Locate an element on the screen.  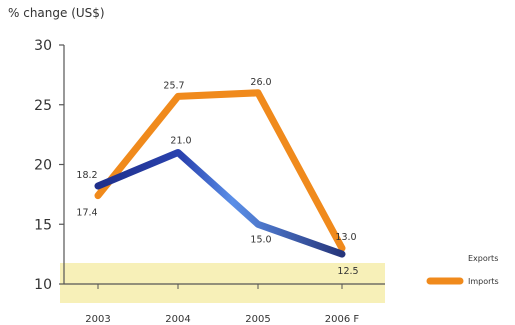
data-label-imports: 13.0 is located at coordinates (345, 237).